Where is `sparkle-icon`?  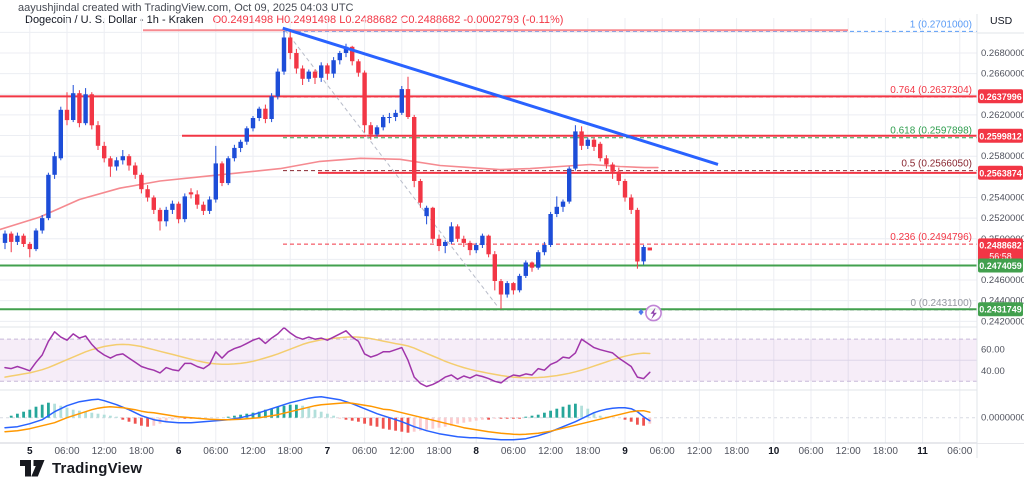 sparkle-icon is located at coordinates (641, 312).